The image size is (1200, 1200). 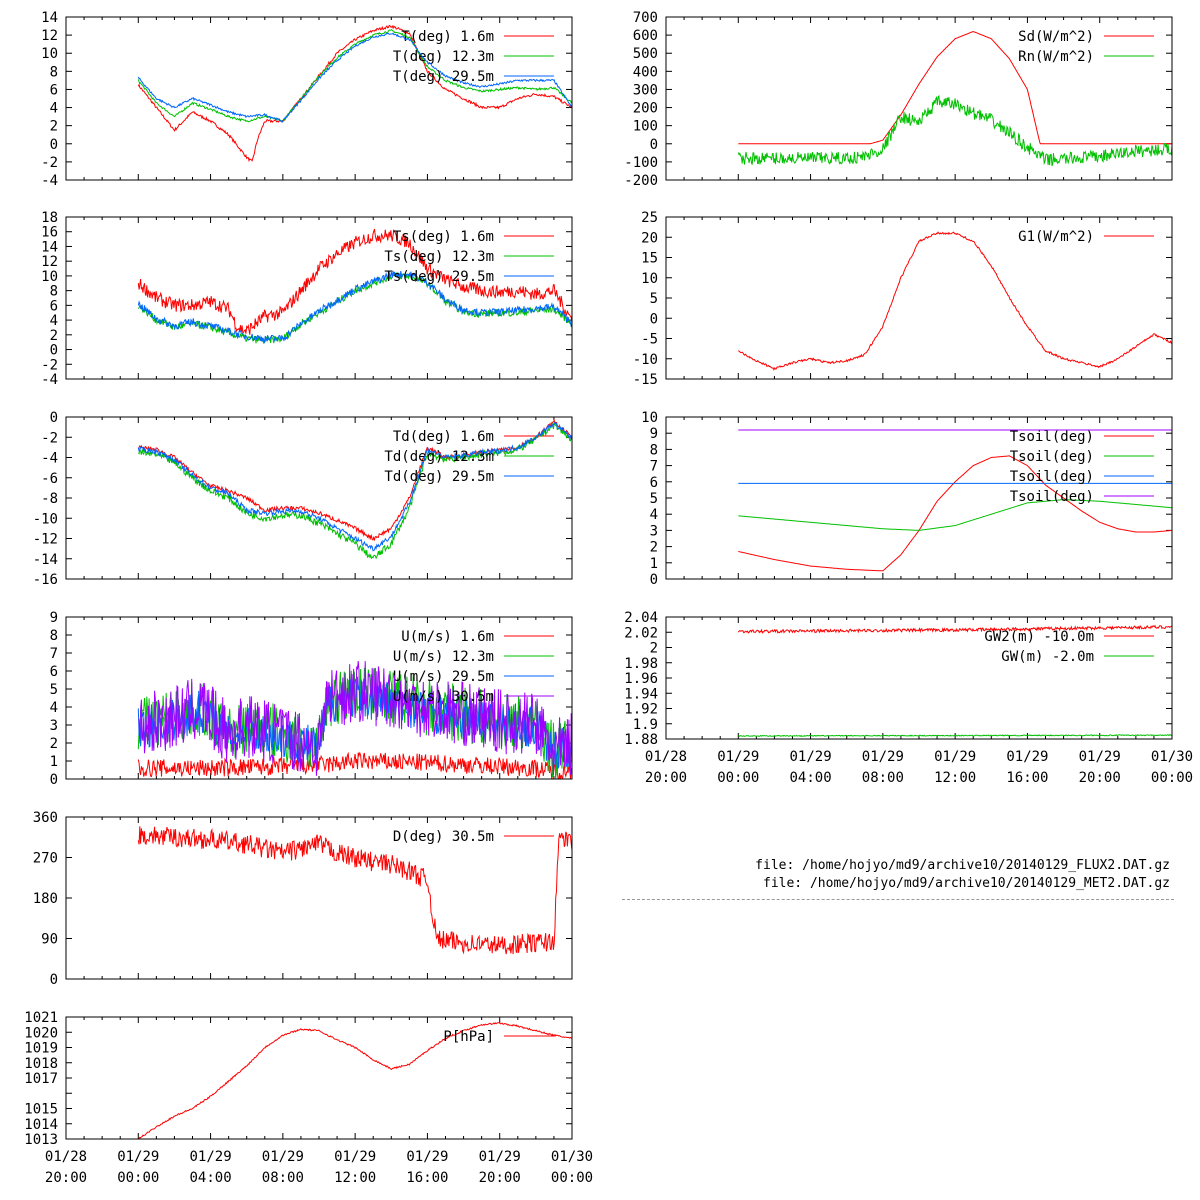 What do you see at coordinates (319, 1078) in the screenshot?
I see `pressure-frame` at bounding box center [319, 1078].